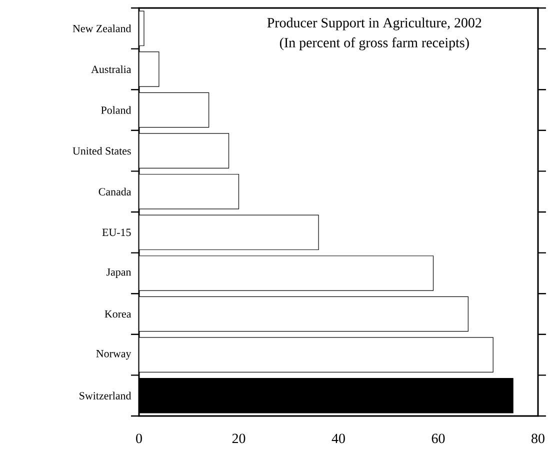  Describe the element at coordinates (106, 396) in the screenshot. I see `y-tick-label: Switzerland` at that location.